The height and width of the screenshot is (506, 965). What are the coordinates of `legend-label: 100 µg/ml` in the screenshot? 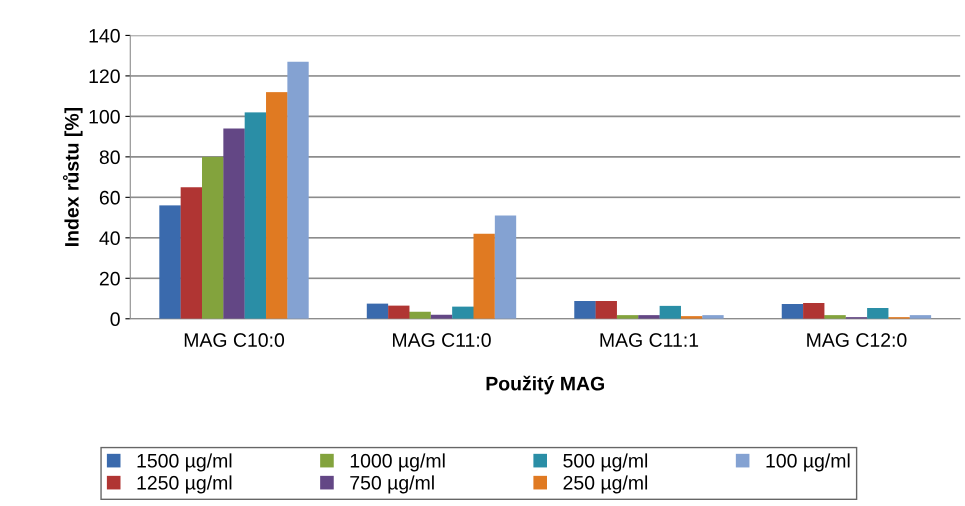 It's located at (808, 462).